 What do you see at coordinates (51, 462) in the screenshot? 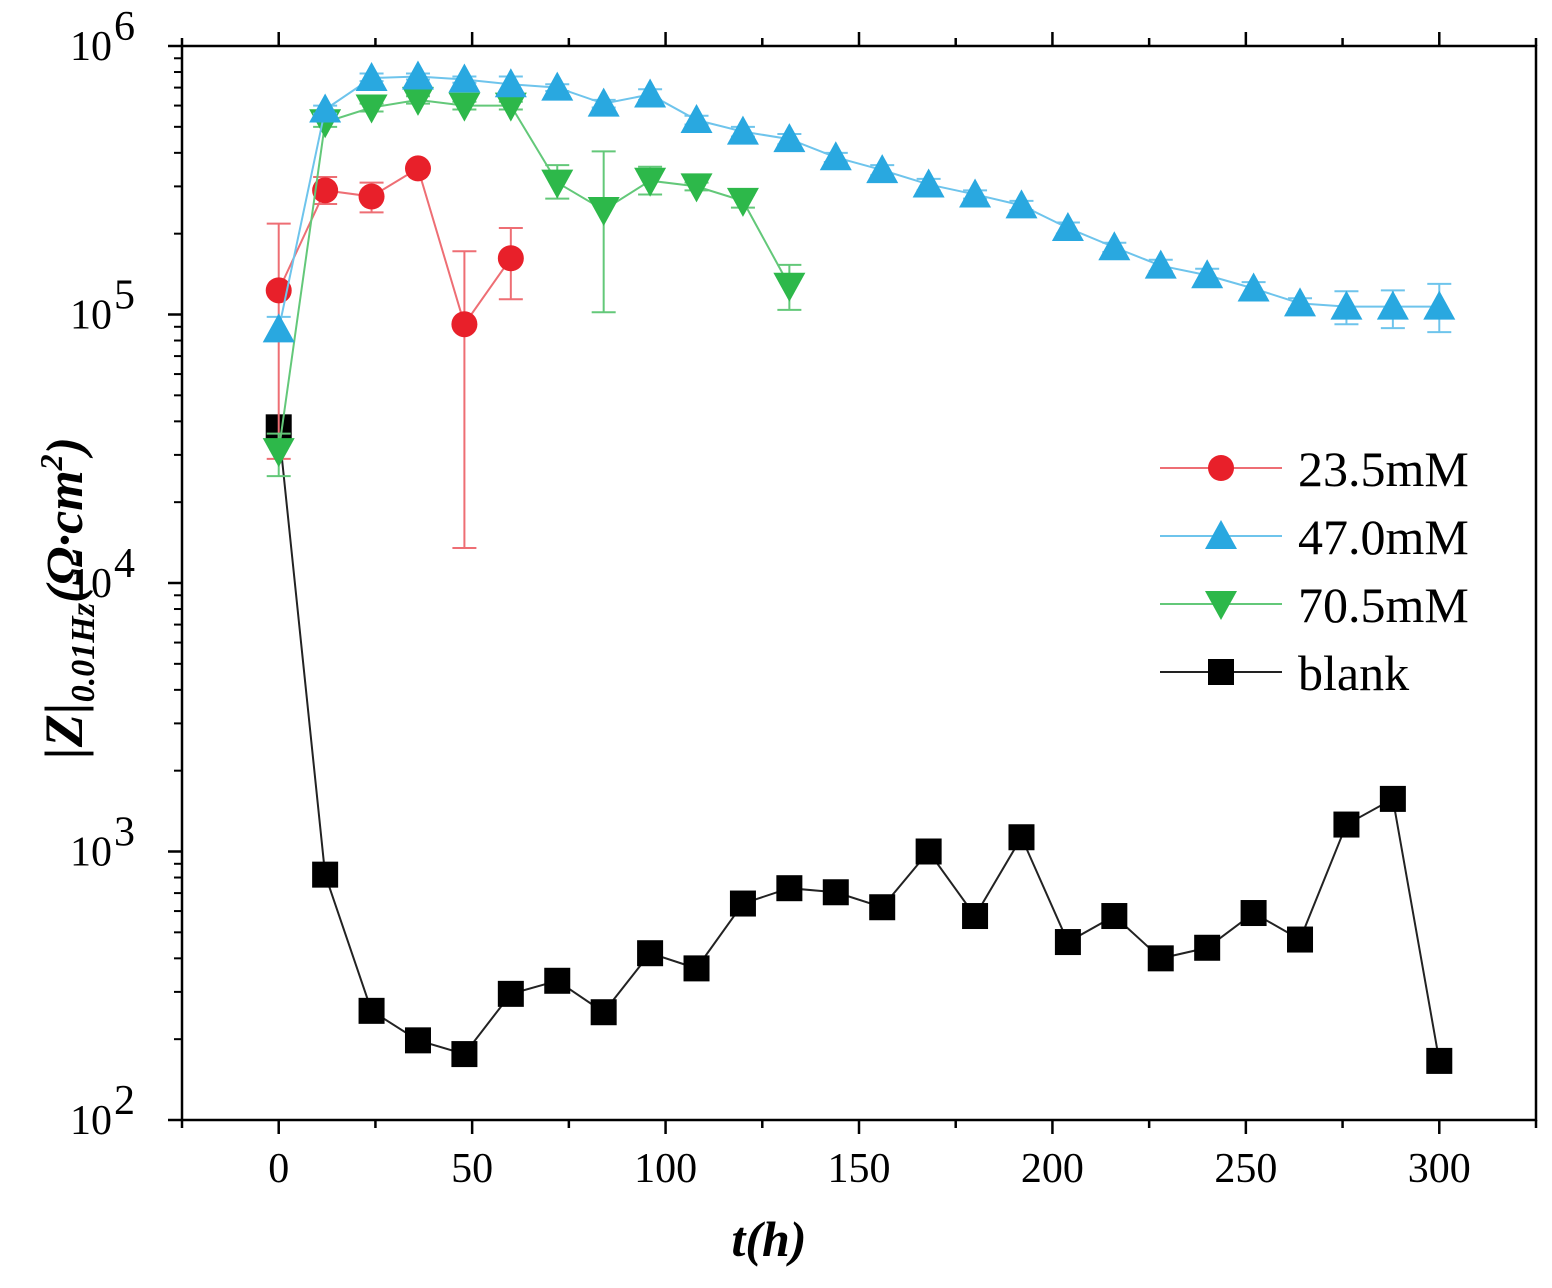
I see `y-title-superscript: 2` at bounding box center [51, 462].